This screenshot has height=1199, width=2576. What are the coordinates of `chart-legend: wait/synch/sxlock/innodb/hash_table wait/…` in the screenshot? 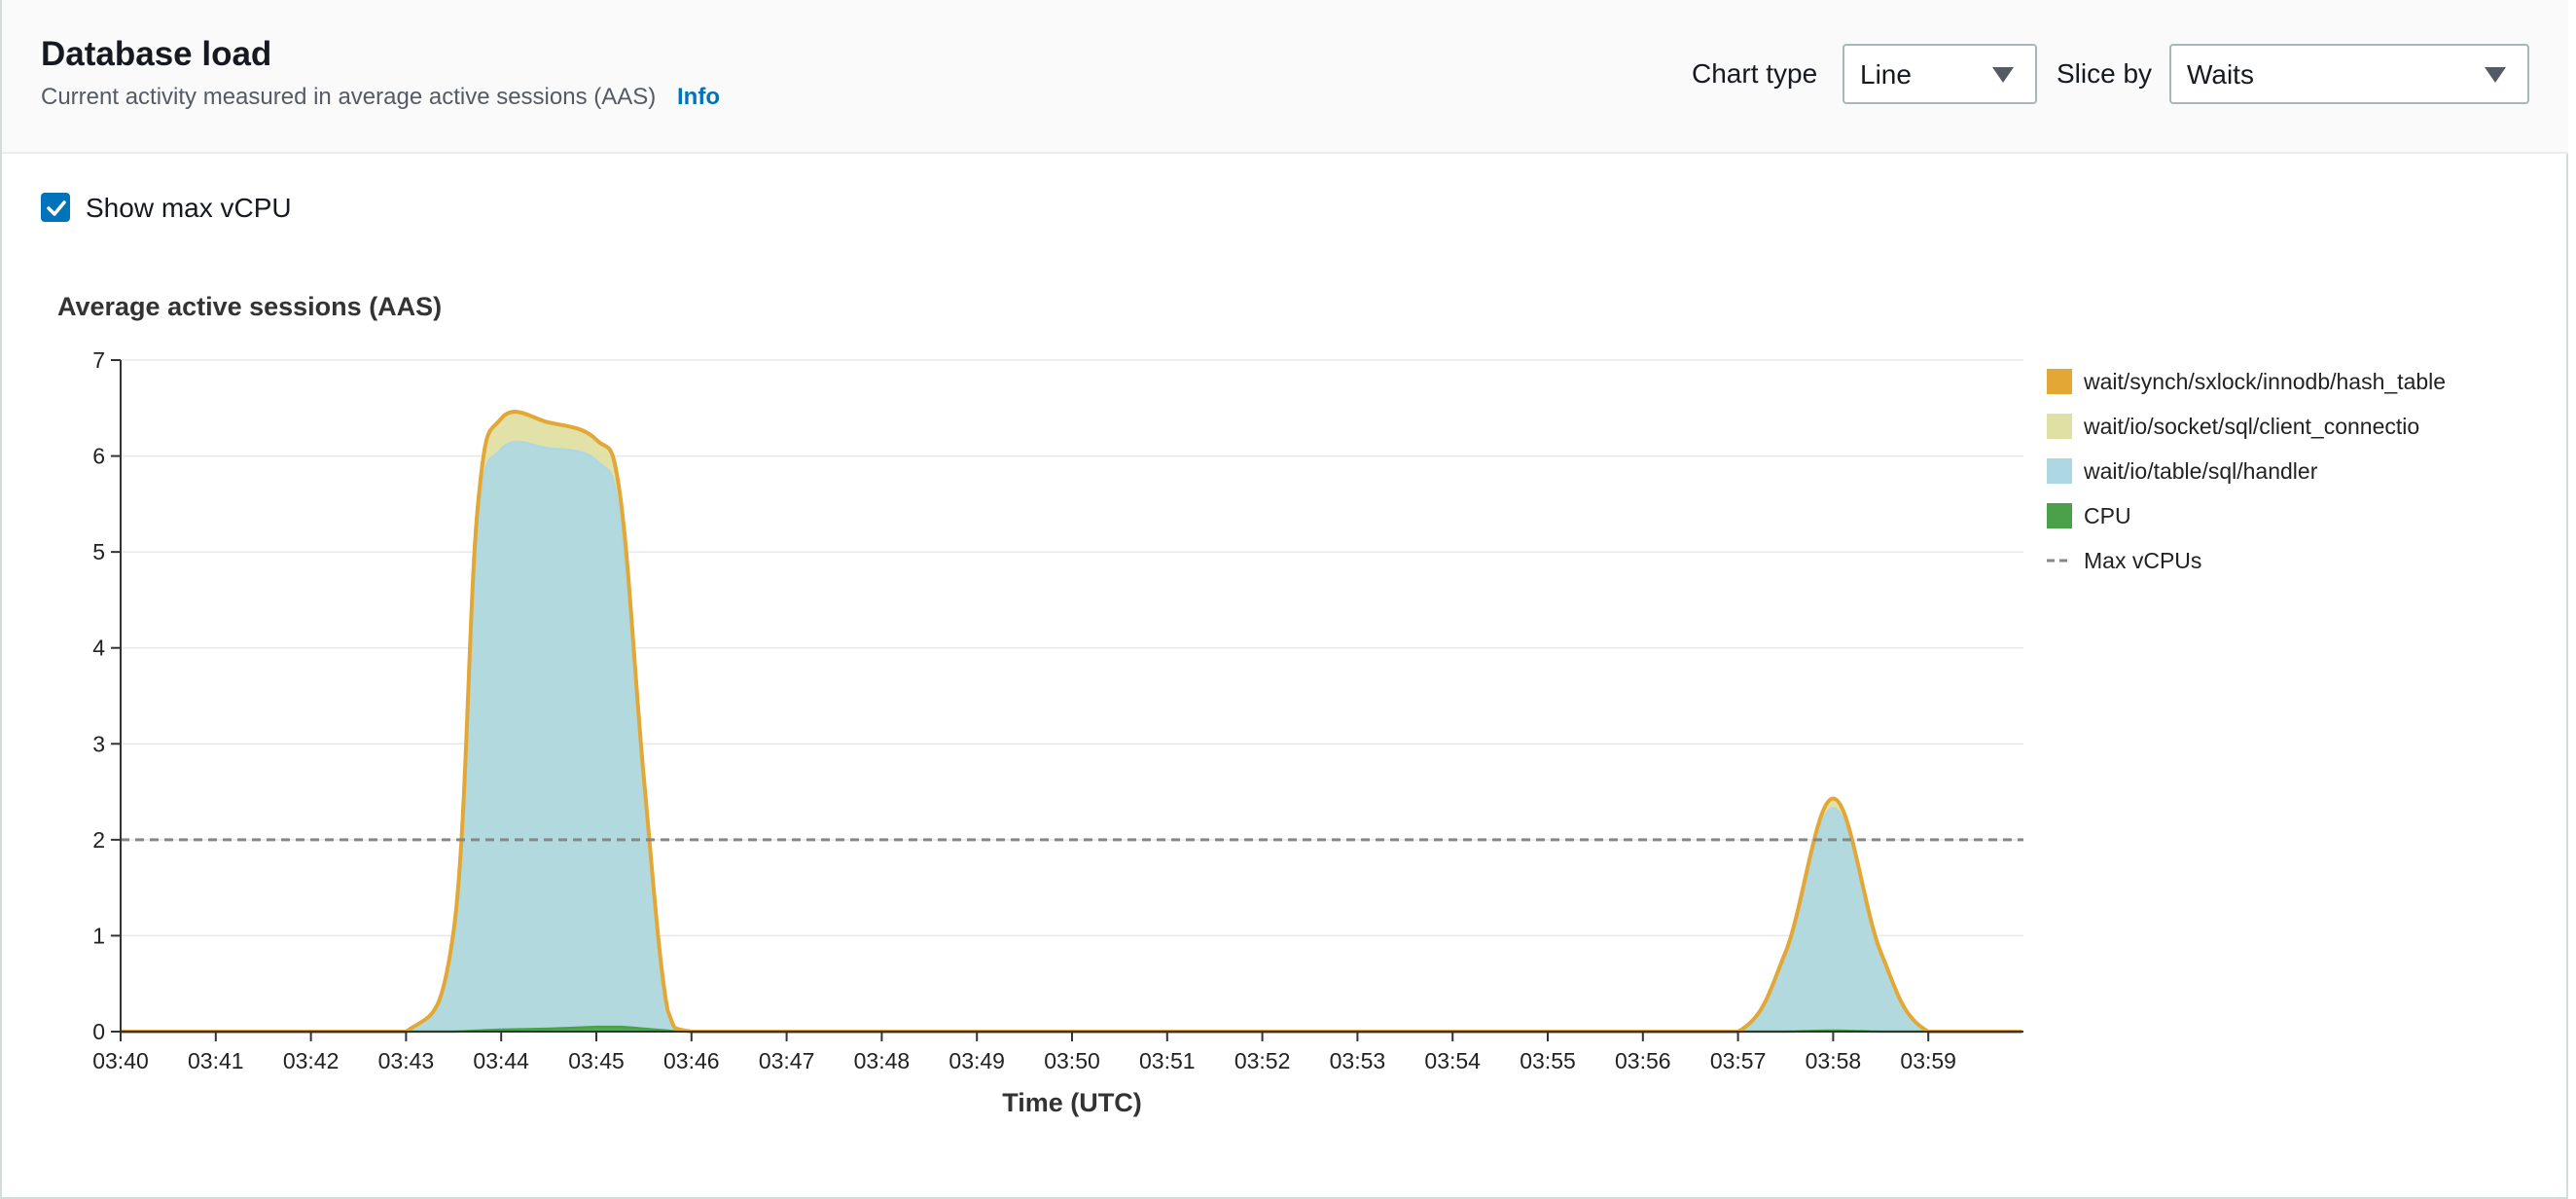 It's located at (2246, 471).